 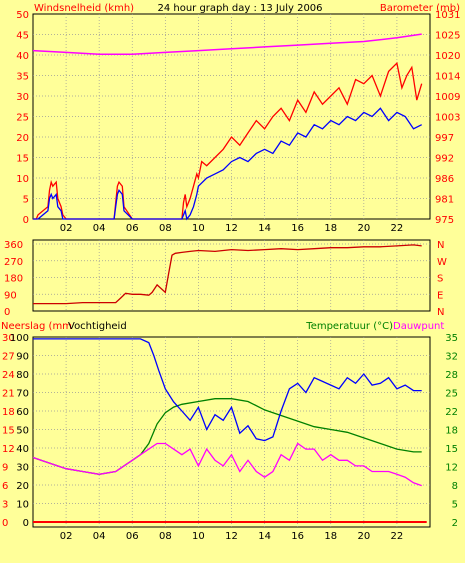 I want to click on baro-tick-label: 1003, so click(x=447, y=118).